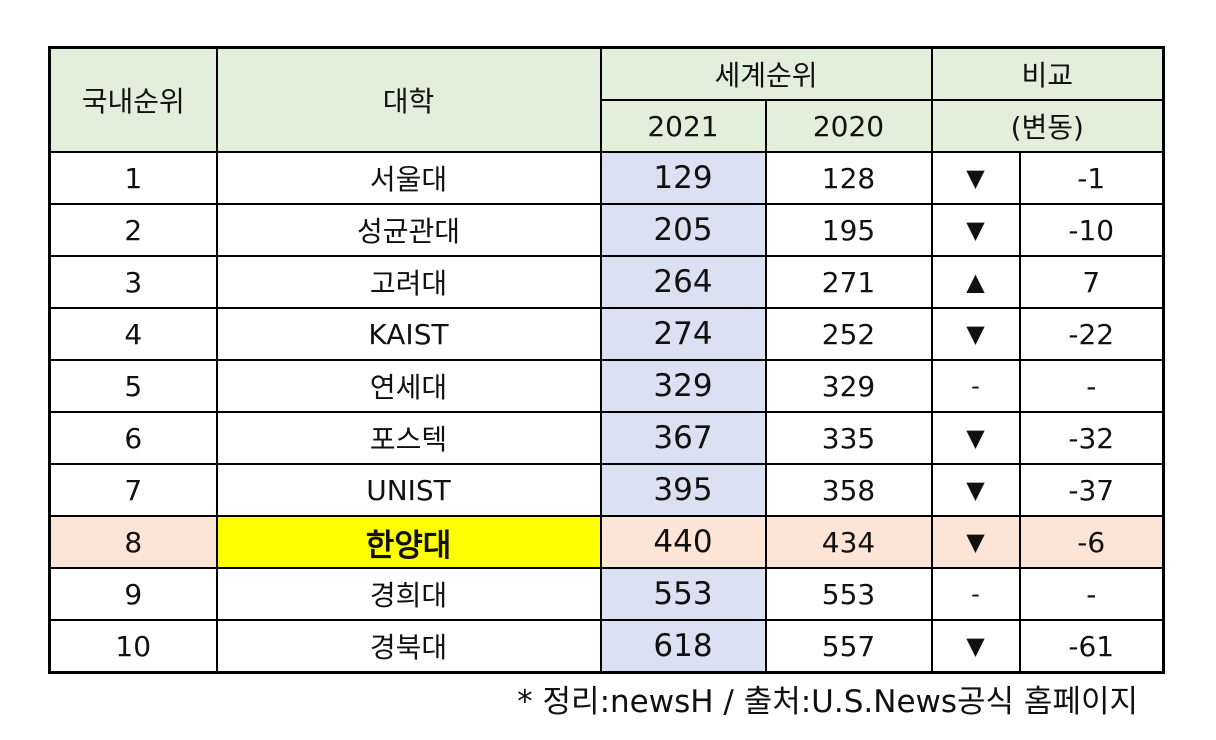  I want to click on change-cell: -1, so click(1091, 178).